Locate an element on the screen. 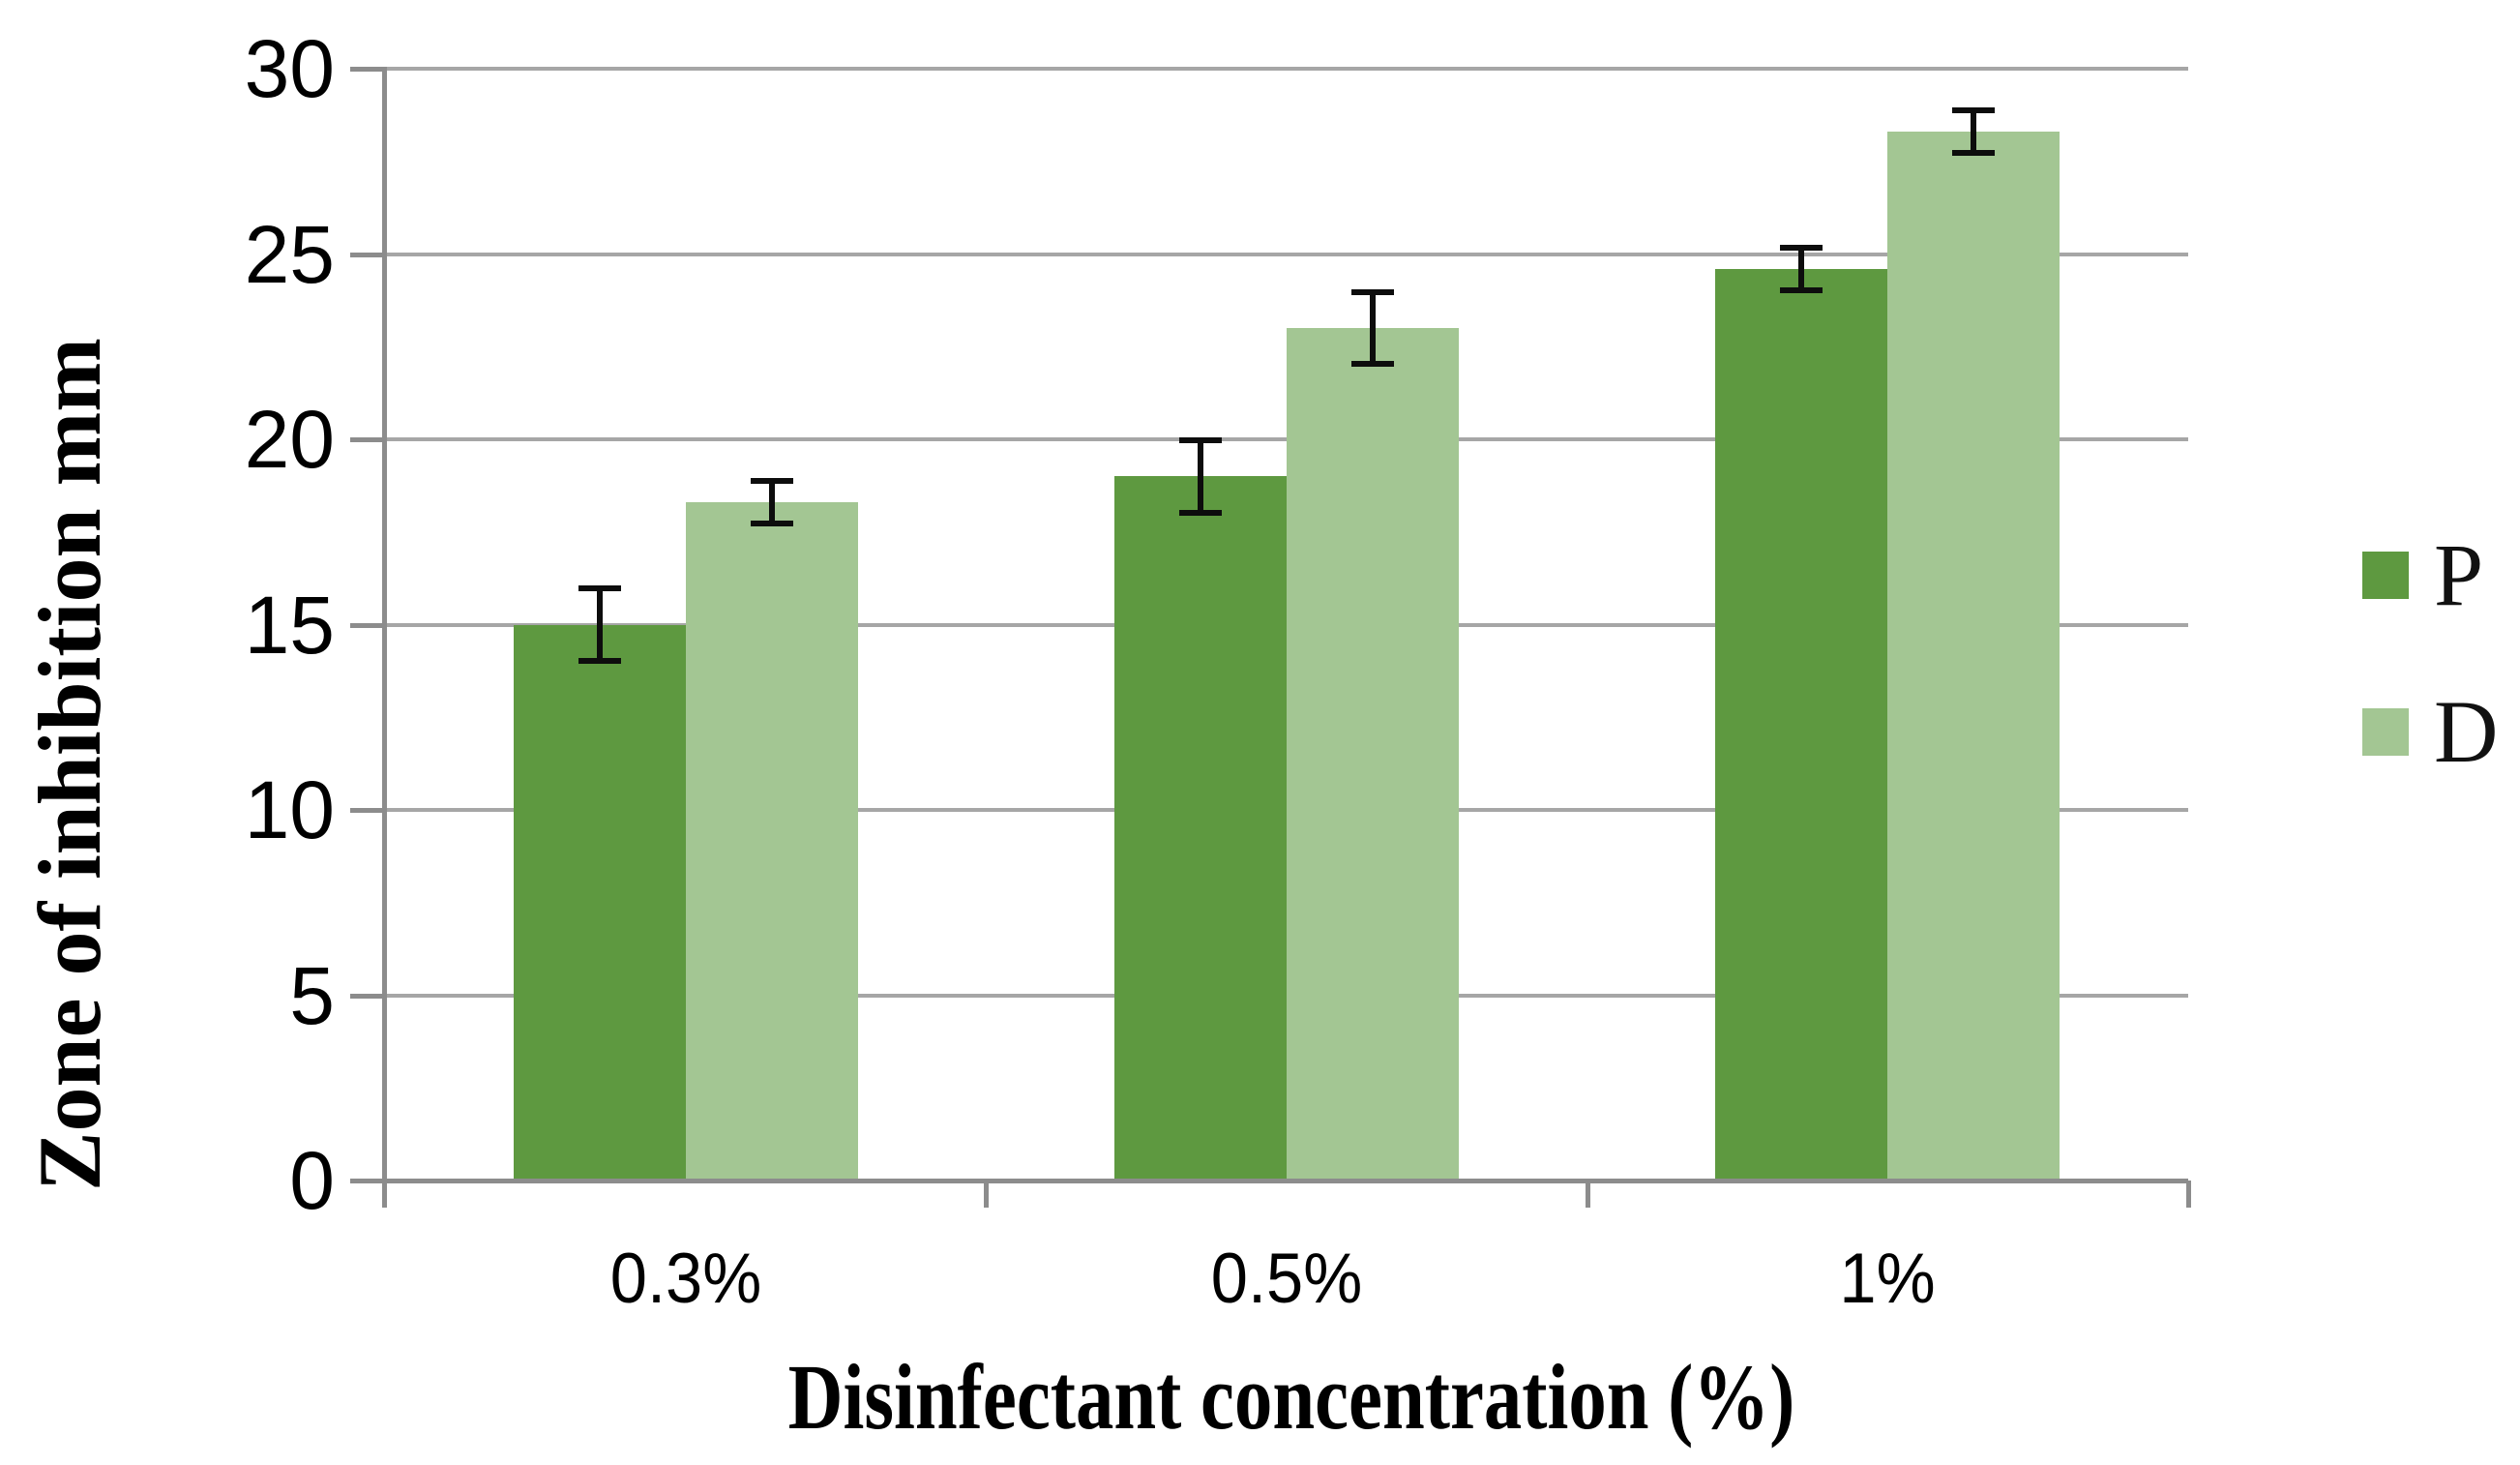 The width and height of the screenshot is (2520, 1465). y-tick-label-30: 30 is located at coordinates (289, 69).